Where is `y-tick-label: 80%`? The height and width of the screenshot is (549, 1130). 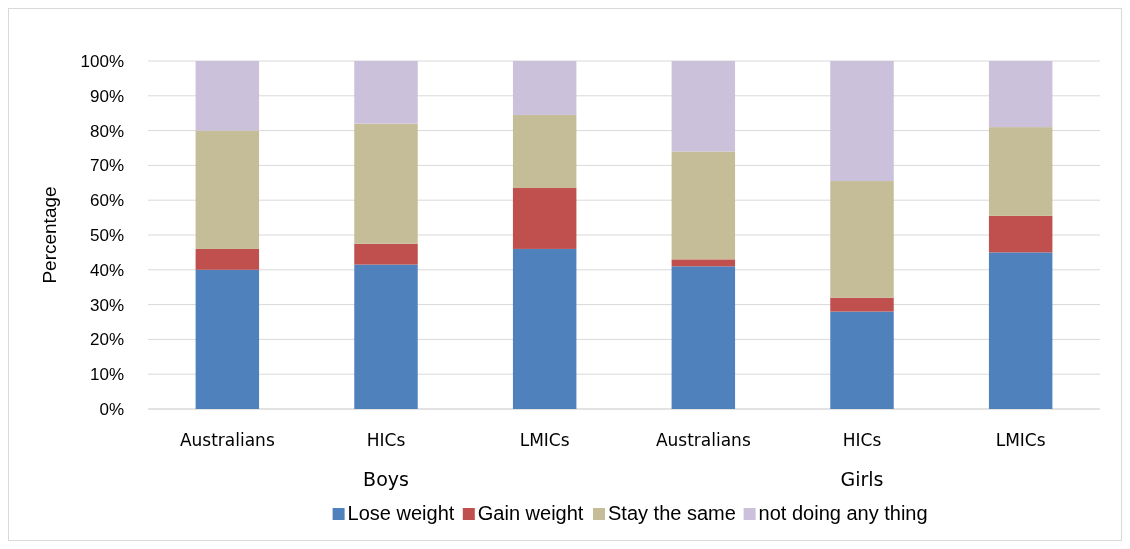 y-tick-label: 80% is located at coordinates (106, 131).